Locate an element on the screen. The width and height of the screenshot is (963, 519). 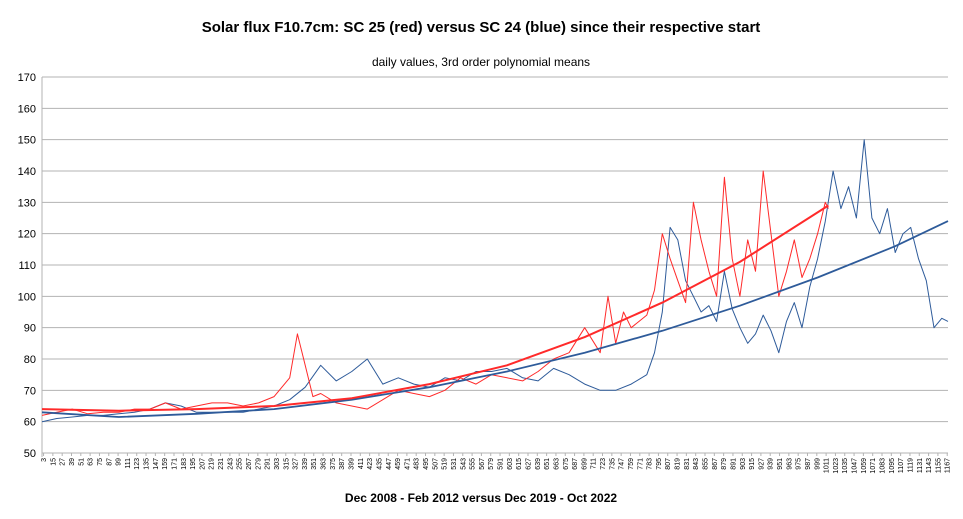
x-tick-label: 507 is located at coordinates (435, 464).